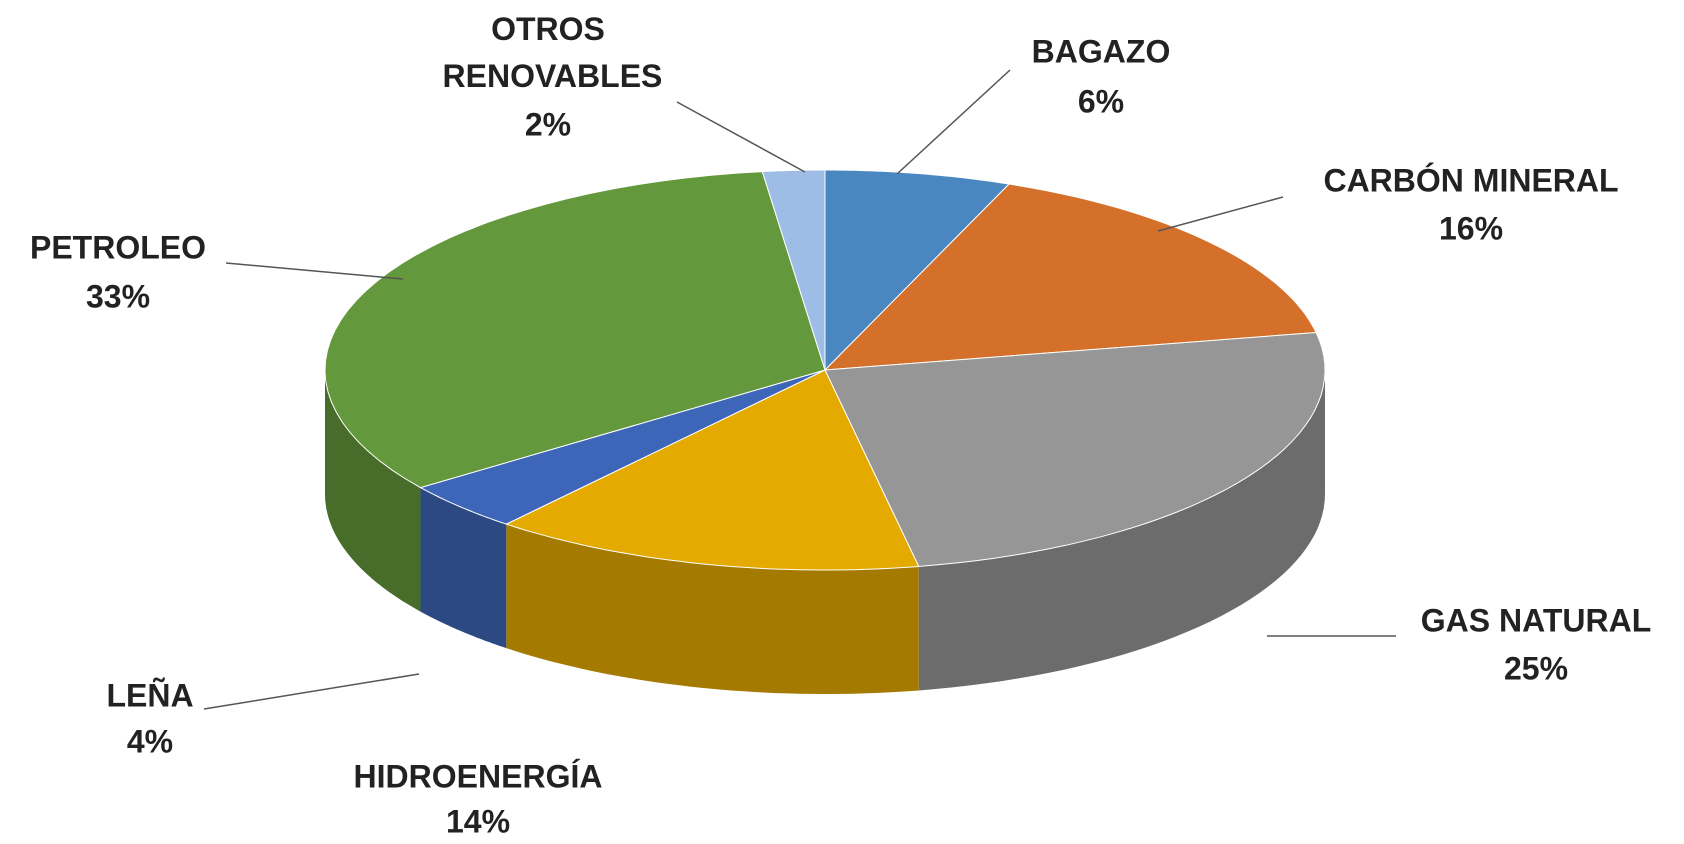  Describe the element at coordinates (118, 296) in the screenshot. I see `slice-value-label: 33%` at that location.